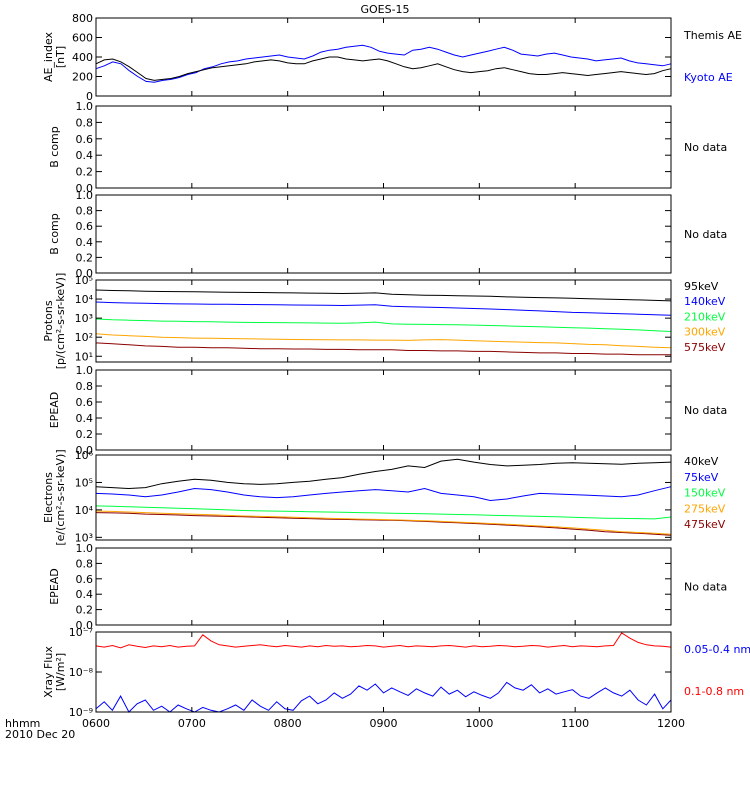 This screenshot has width=750, height=800. What do you see at coordinates (383, 147) in the screenshot?
I see `plot-frame-b1` at bounding box center [383, 147].